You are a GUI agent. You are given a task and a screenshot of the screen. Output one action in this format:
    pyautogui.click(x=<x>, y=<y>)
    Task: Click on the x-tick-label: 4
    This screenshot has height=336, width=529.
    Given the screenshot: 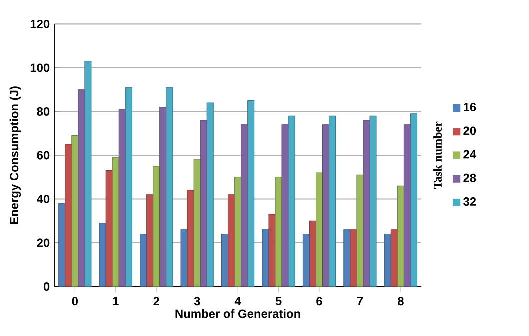 What is the action you would take?
    pyautogui.click(x=238, y=301)
    